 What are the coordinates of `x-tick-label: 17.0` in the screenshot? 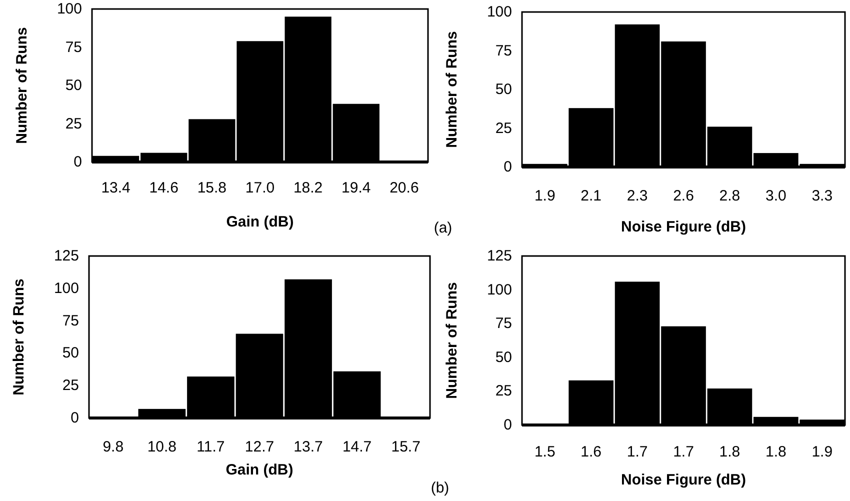 It's located at (260, 188).